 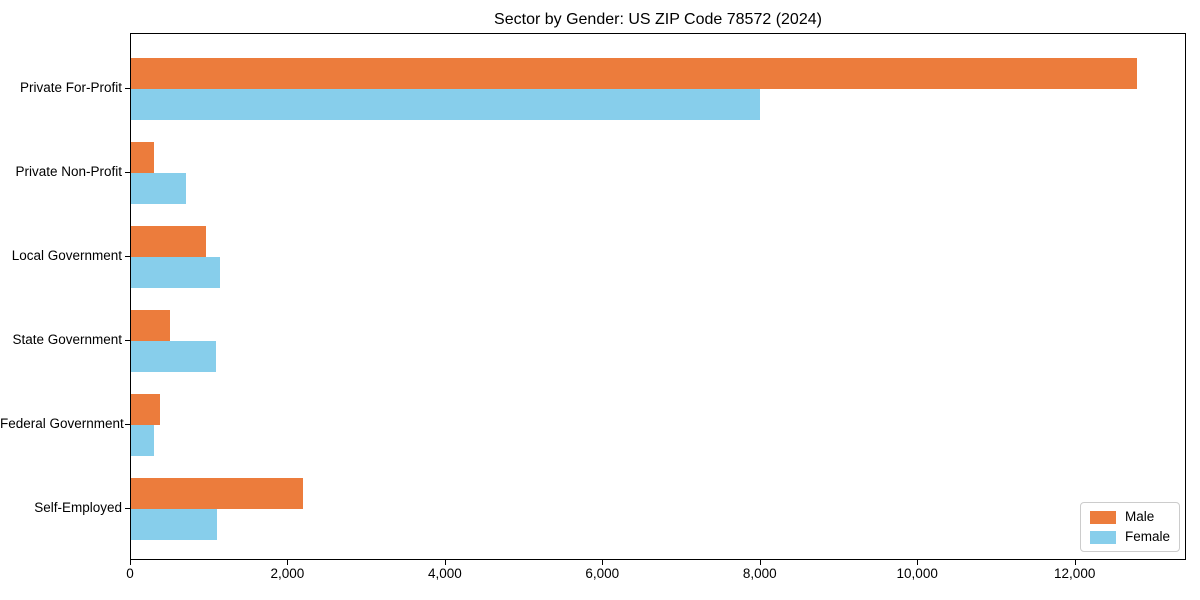 I want to click on bar-male-federal-government, so click(x=146, y=409).